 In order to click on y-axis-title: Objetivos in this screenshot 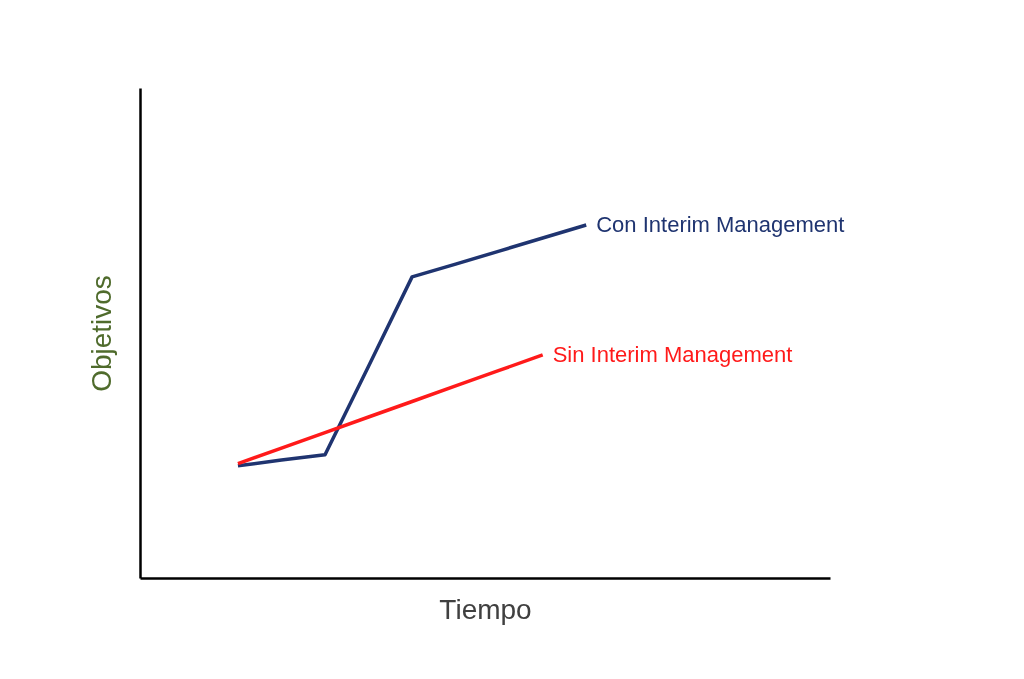, I will do `click(101, 333)`.